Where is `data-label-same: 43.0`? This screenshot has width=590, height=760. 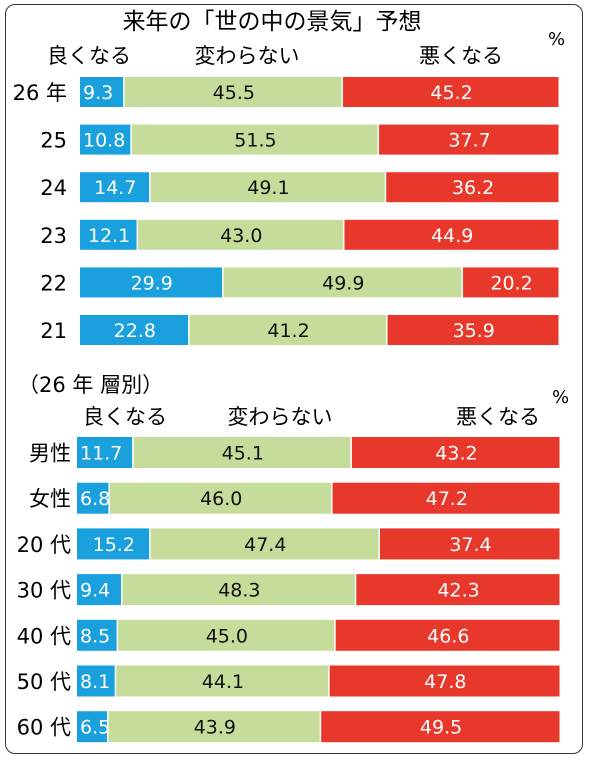
data-label-same: 43.0 is located at coordinates (241, 236).